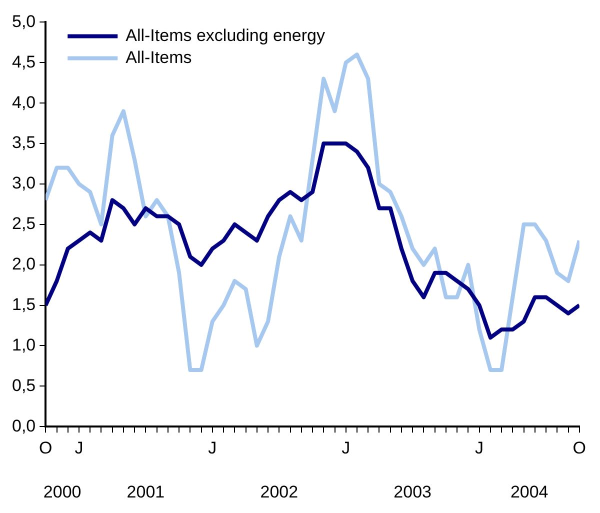 This screenshot has width=600, height=513. What do you see at coordinates (24, 62) in the screenshot?
I see `y-tick-label: 4,5` at bounding box center [24, 62].